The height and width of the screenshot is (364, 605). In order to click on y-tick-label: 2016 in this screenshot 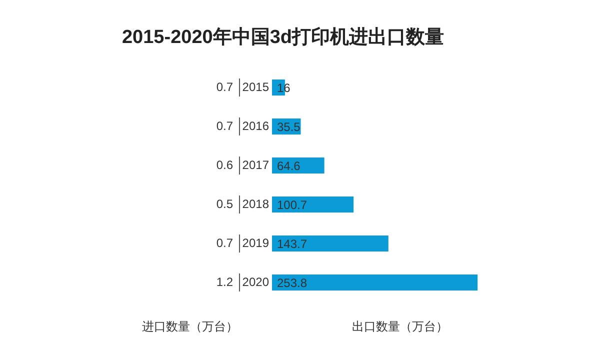, I will do `click(256, 125)`.